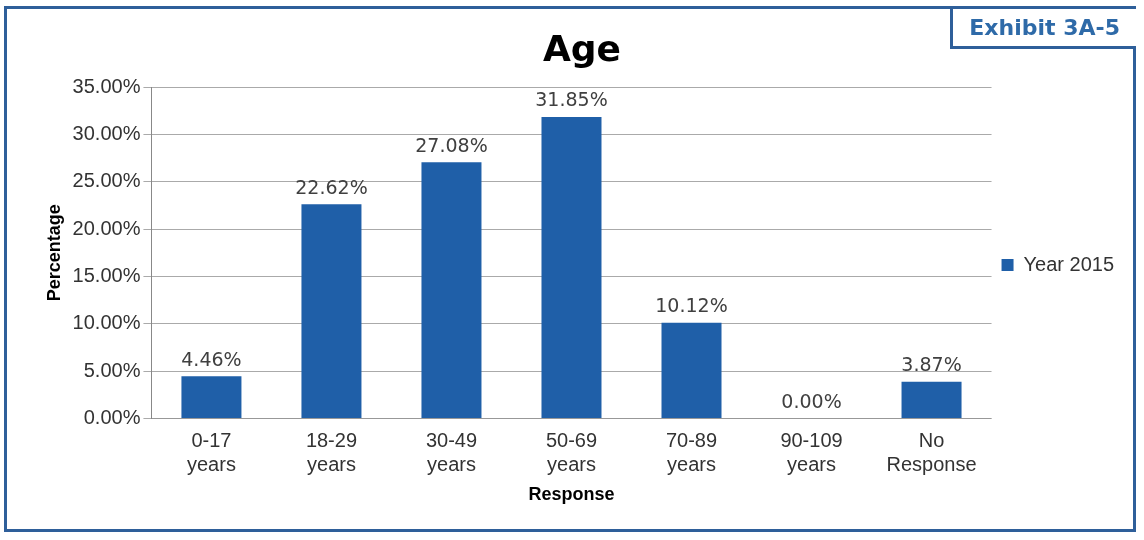  Describe the element at coordinates (811, 451) in the screenshot. I see `x-tick-label: 90-109 years` at that location.